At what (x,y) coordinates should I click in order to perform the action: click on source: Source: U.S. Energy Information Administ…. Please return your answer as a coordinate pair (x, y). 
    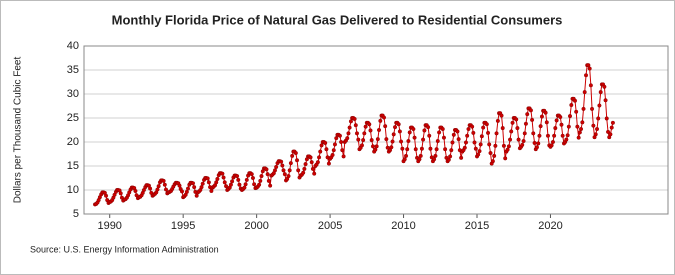
    Looking at the image, I should click on (124, 249).